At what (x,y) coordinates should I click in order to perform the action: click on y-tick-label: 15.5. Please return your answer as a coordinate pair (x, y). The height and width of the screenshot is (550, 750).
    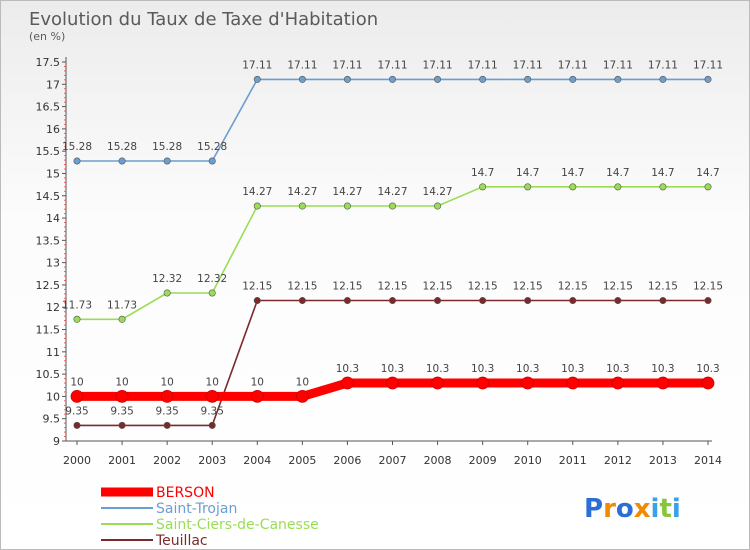
    Looking at the image, I should click on (48, 151).